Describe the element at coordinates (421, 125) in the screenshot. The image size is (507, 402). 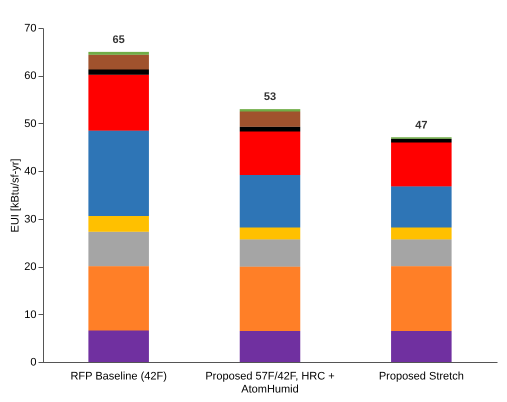
I see `total-label: 47` at that location.